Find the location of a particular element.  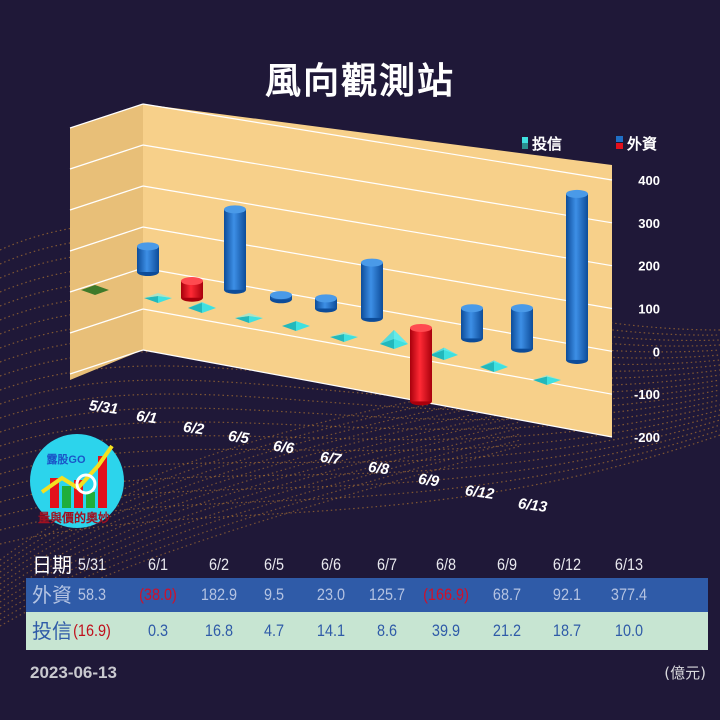

foreign-cell: 125.7 is located at coordinates (387, 594).